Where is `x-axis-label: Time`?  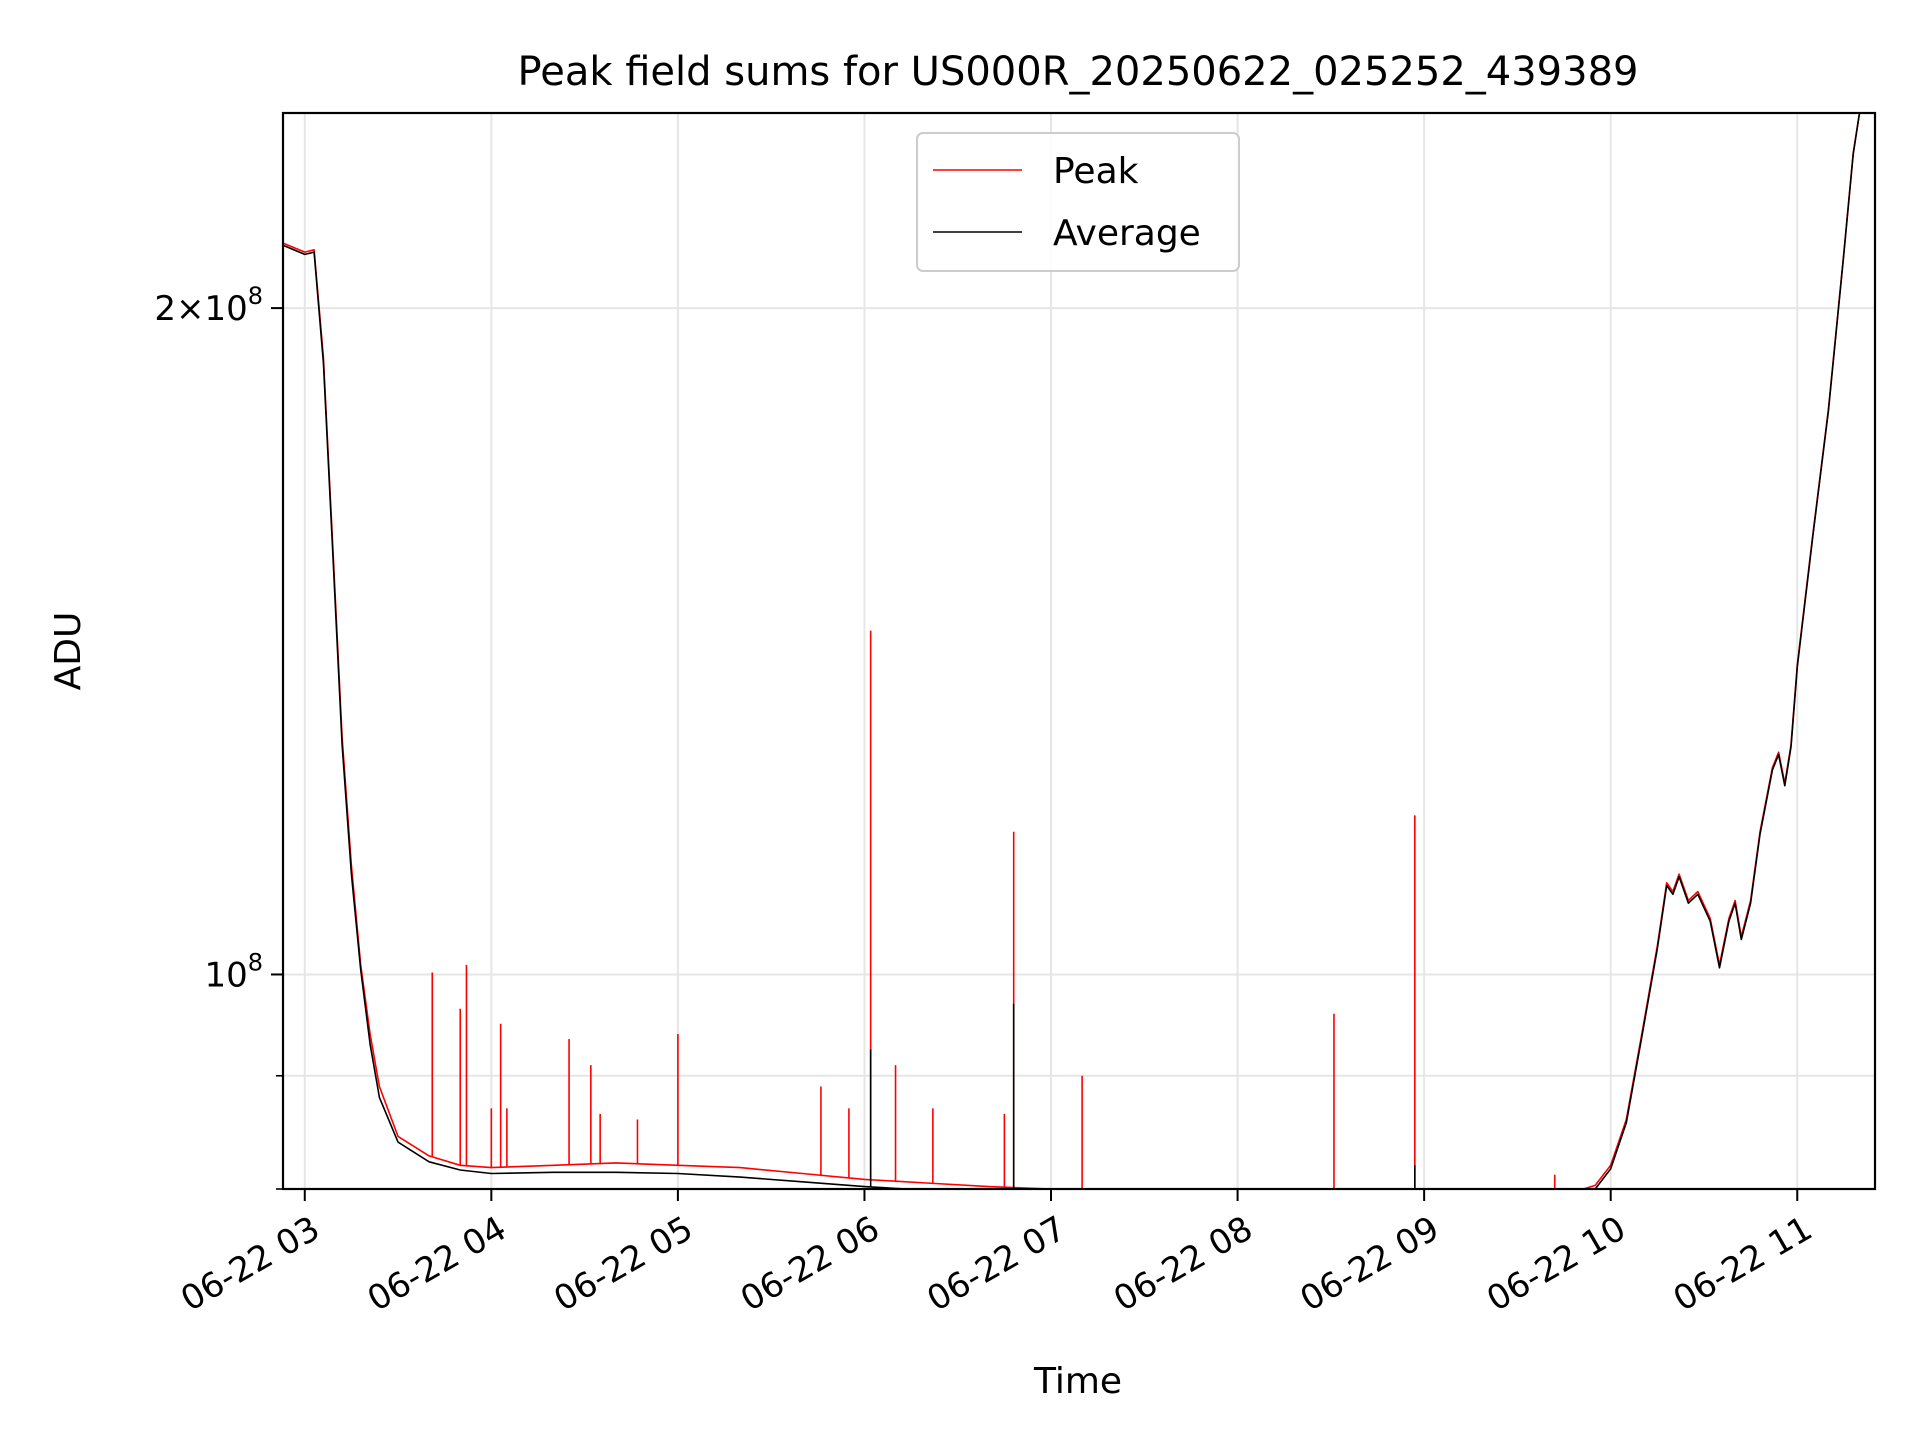 x-axis-label: Time is located at coordinates (1077, 1381).